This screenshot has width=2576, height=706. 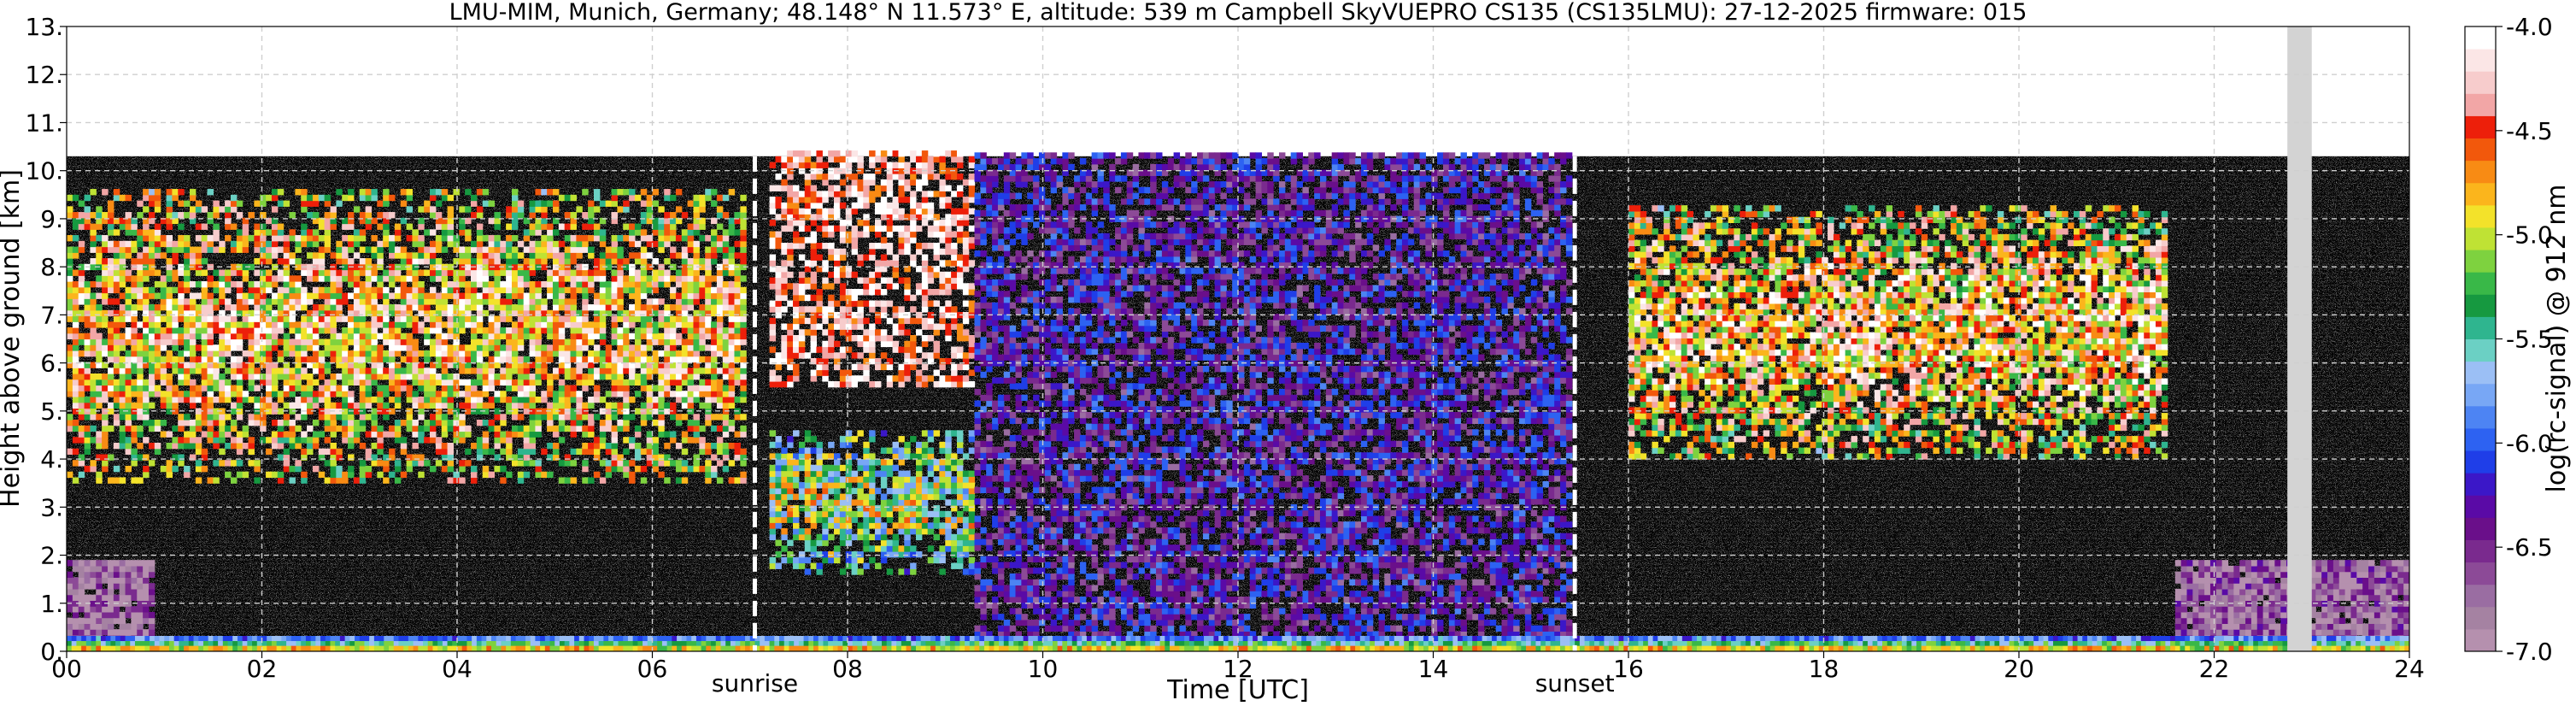 I want to click on y-tick-label: 9., so click(x=51, y=219).